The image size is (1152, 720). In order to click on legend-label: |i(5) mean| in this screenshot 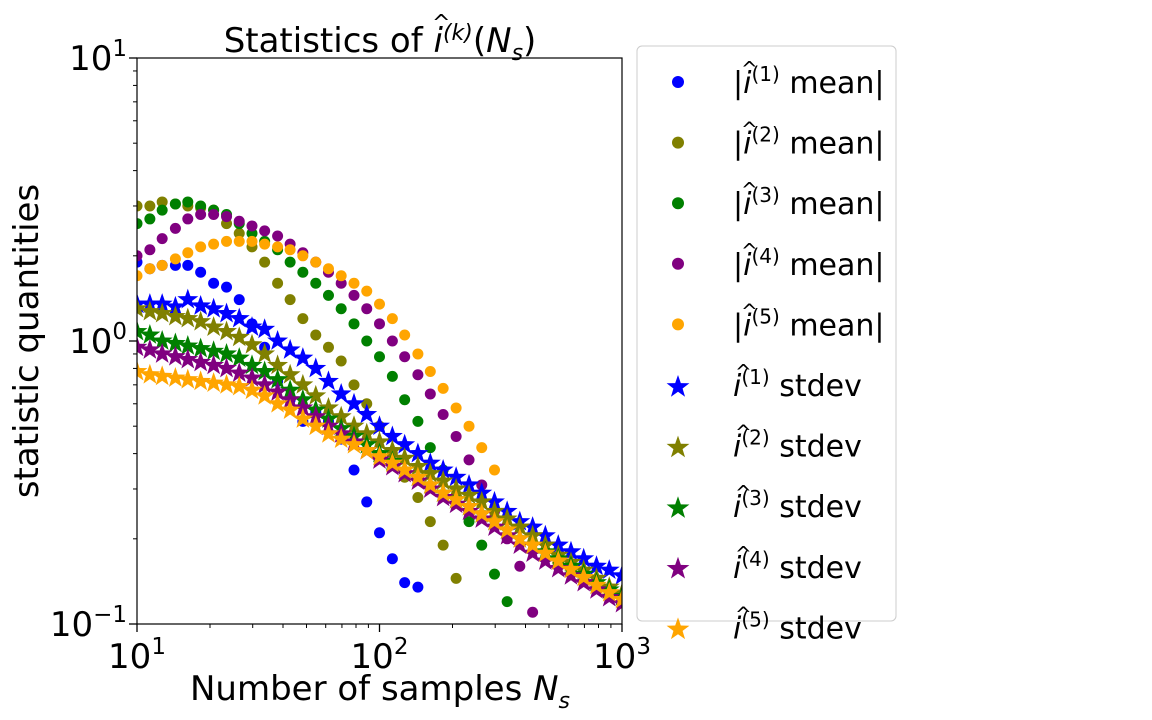, I will do `click(809, 323)`.